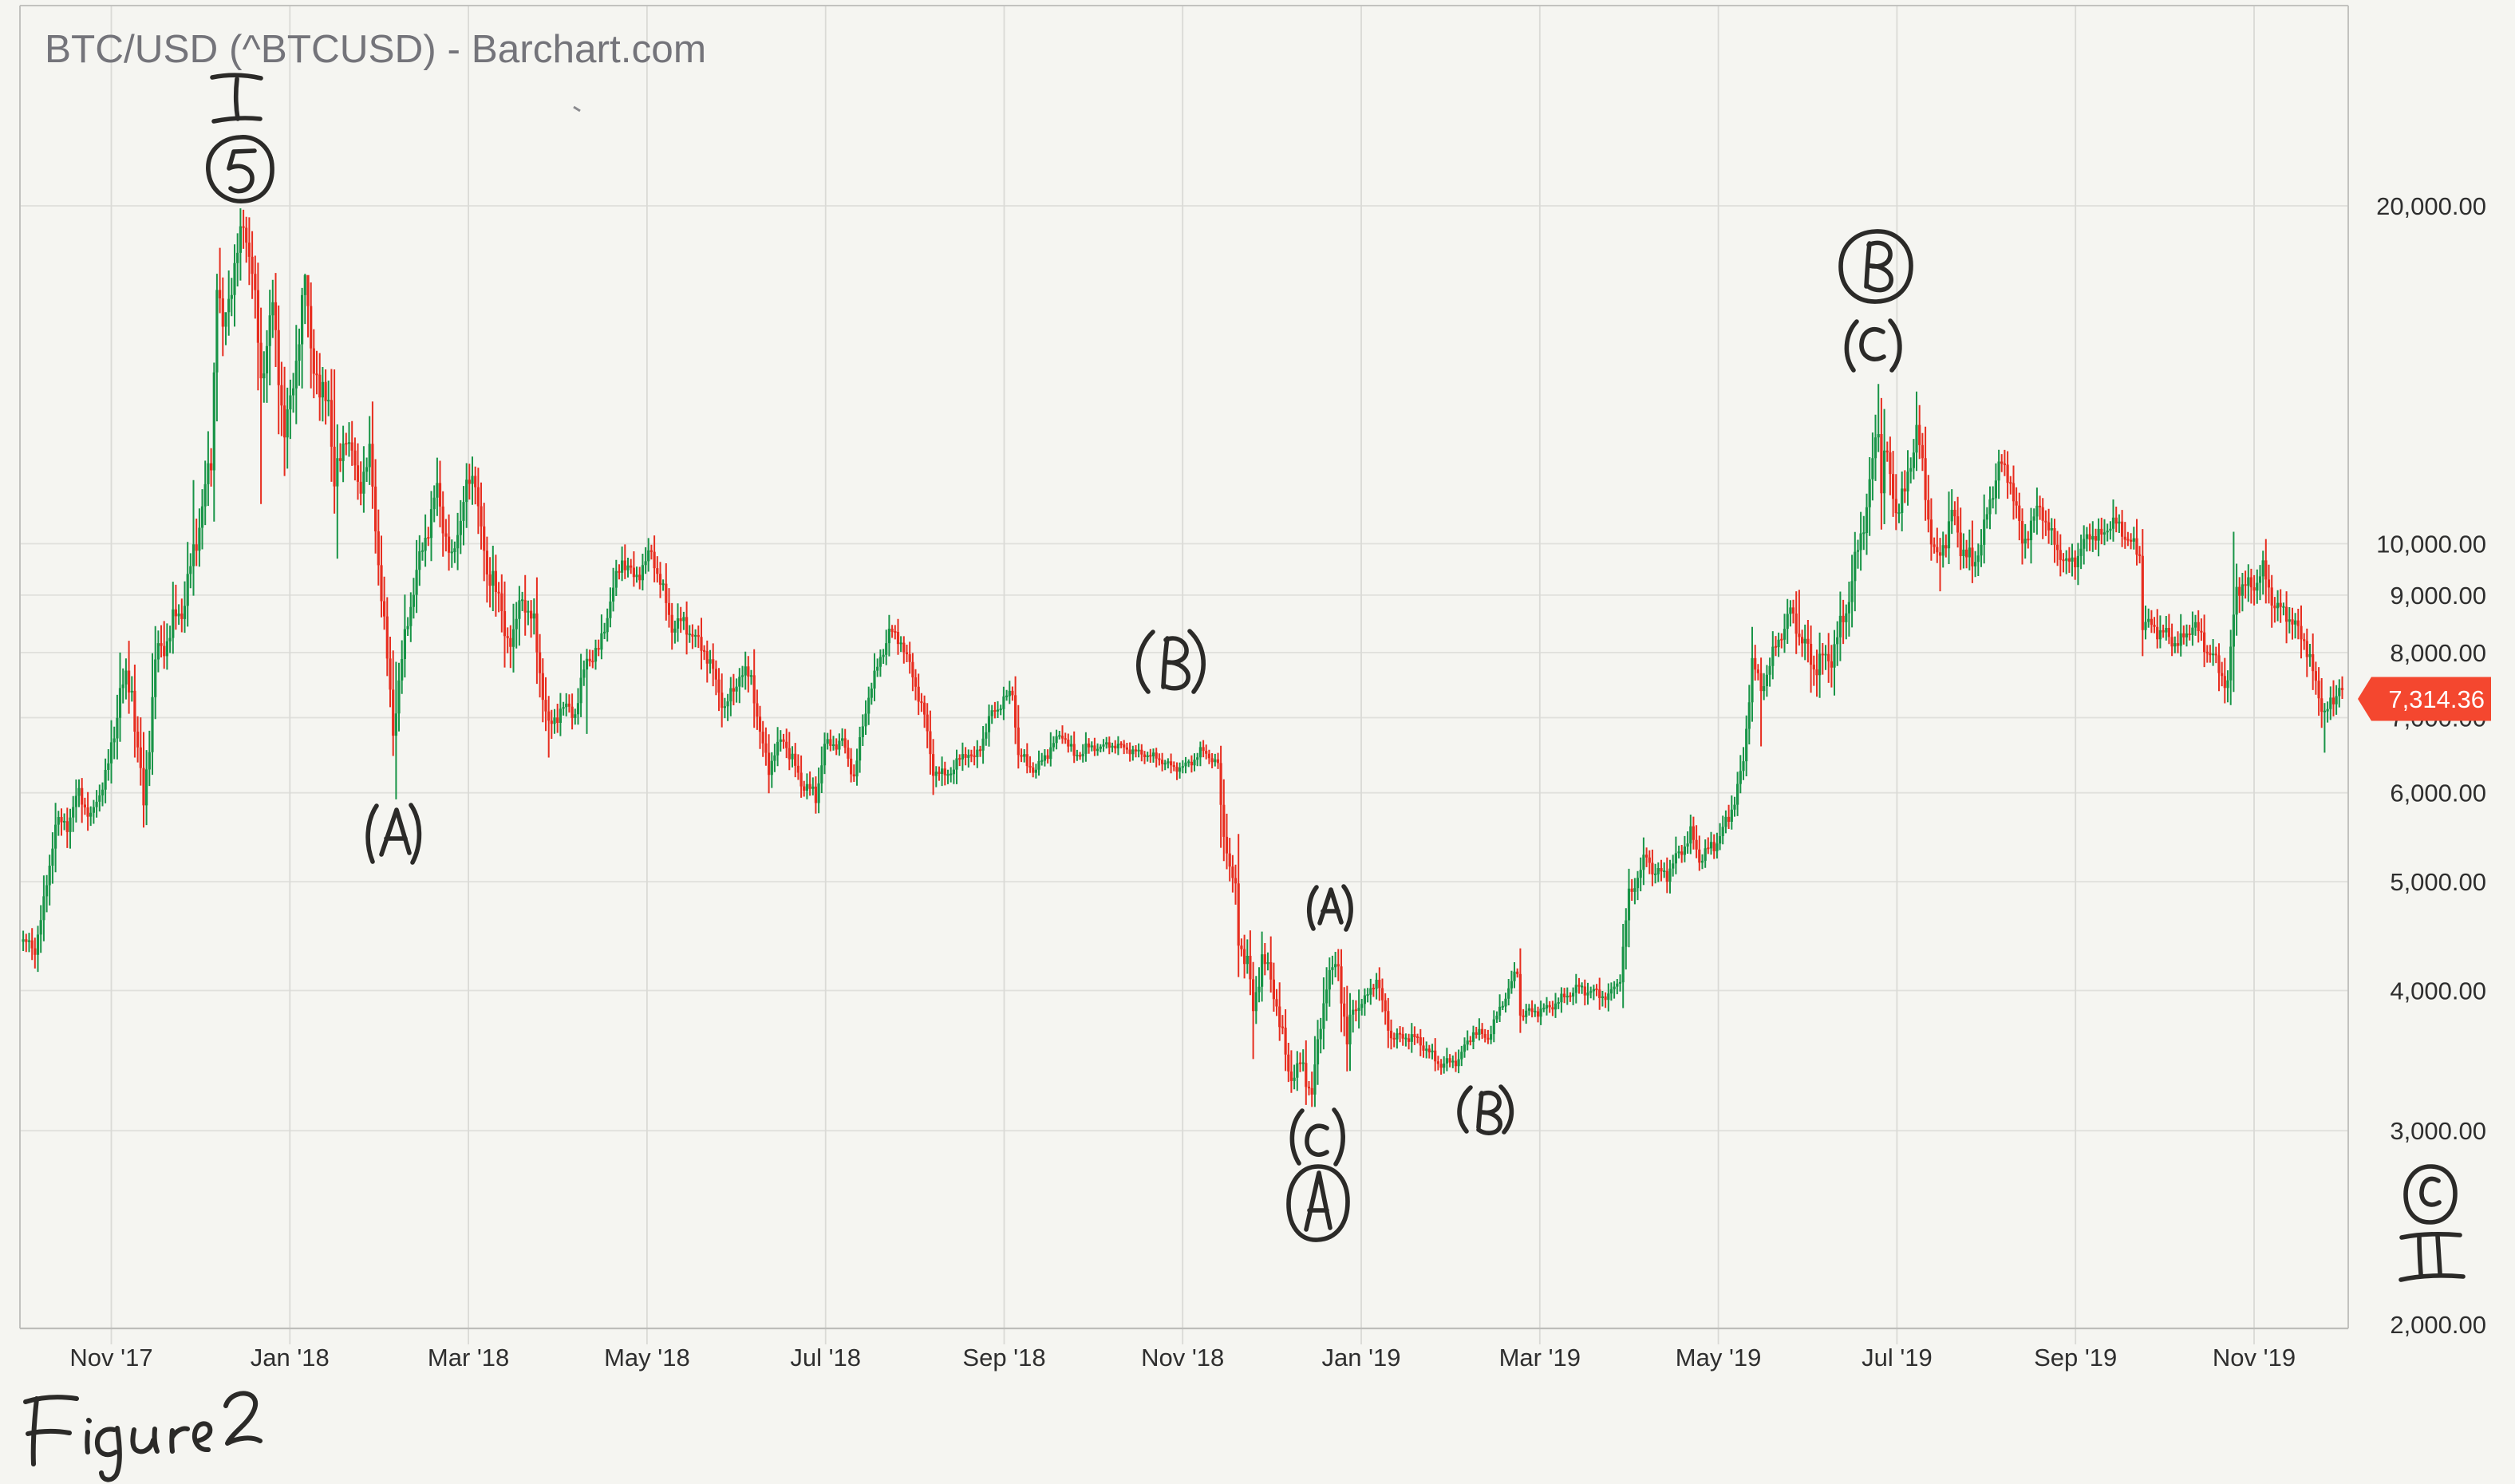 This screenshot has height=1484, width=2515. I want to click on svg-text: May '19, so click(1719, 1358).